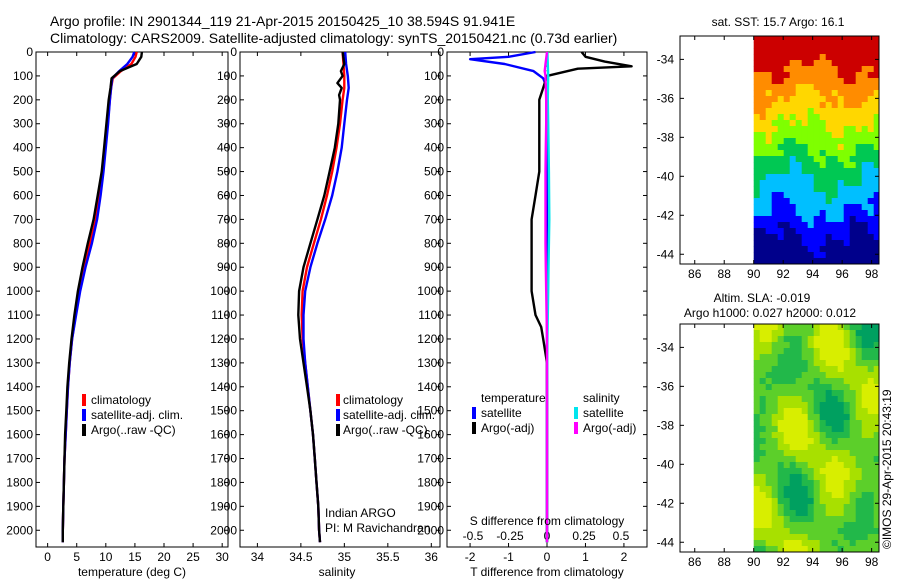 Image resolution: width=900 pixels, height=580 pixels. I want to click on legend-label-s-satellite: satellite, so click(603, 413).